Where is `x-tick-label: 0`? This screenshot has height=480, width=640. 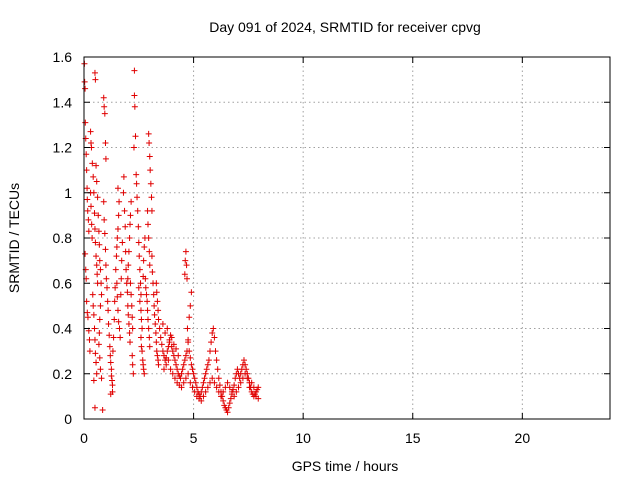 x-tick-label: 0 is located at coordinates (84, 438).